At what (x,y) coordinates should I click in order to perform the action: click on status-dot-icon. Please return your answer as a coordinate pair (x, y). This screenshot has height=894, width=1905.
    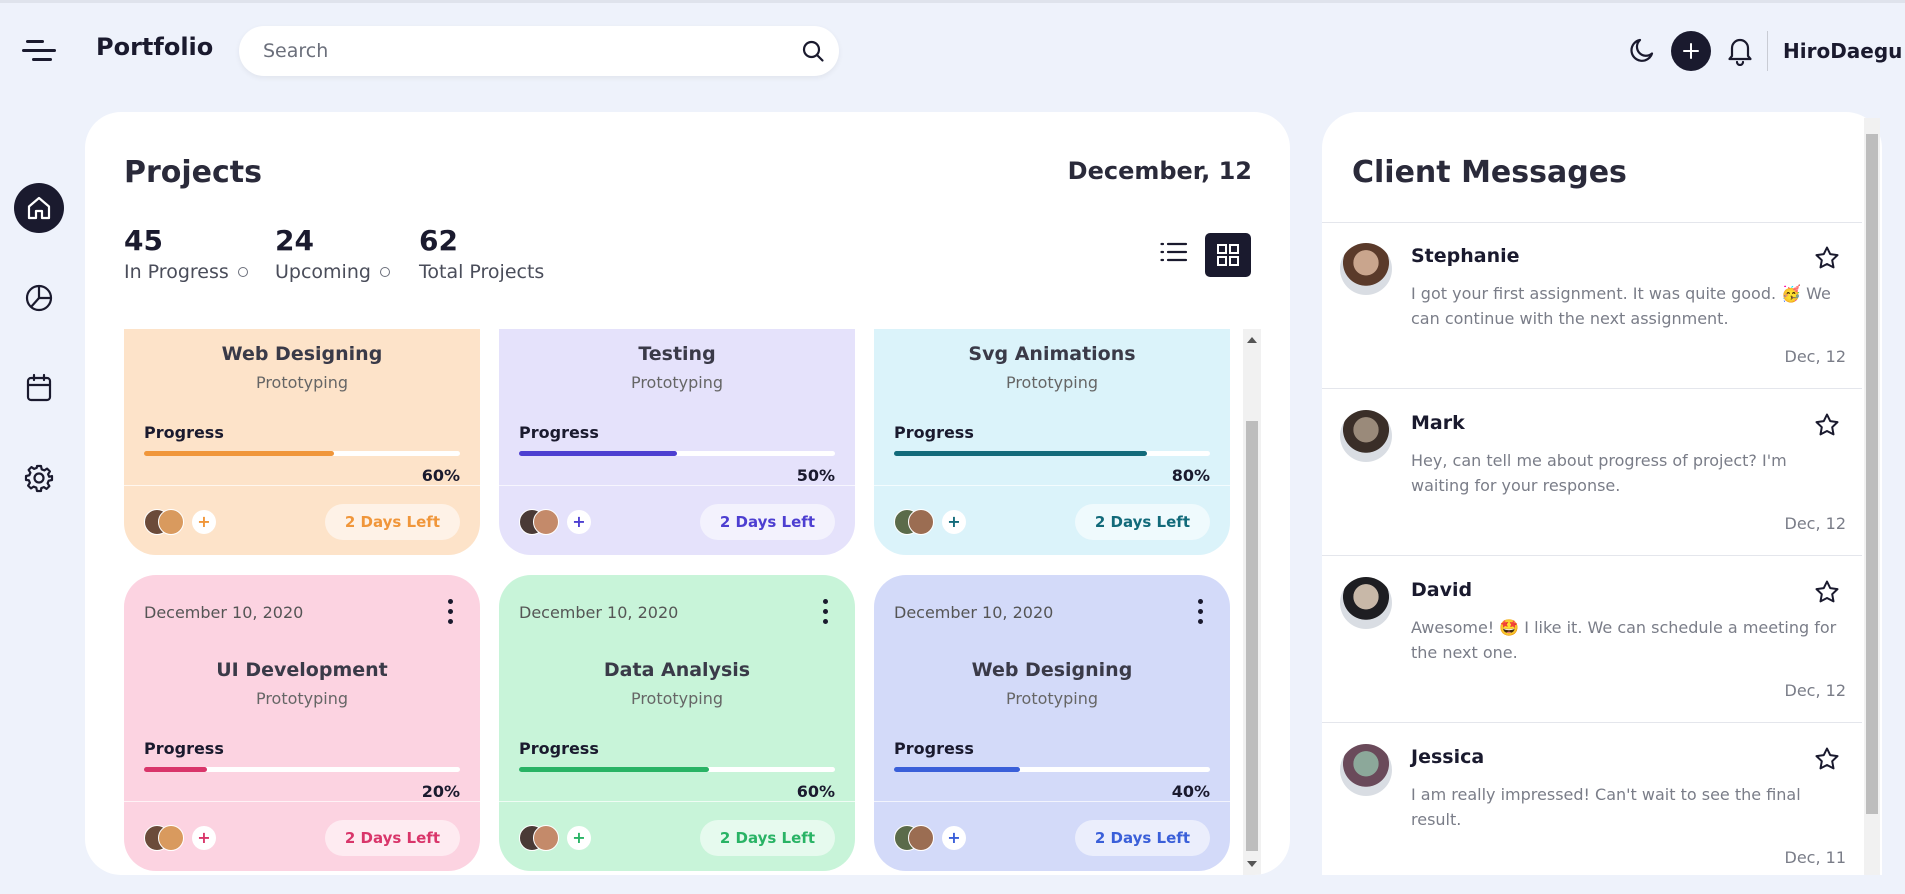
    Looking at the image, I should click on (242, 272).